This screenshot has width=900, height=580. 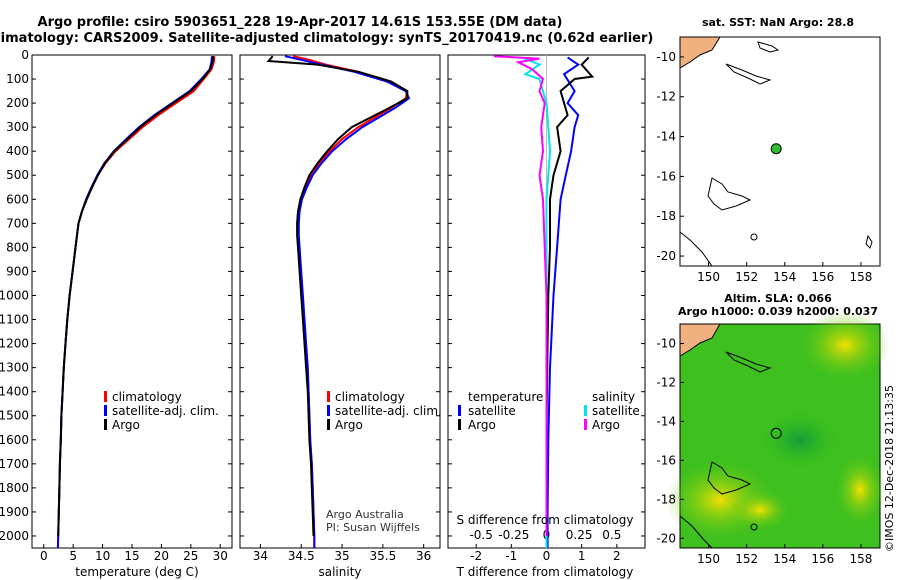 What do you see at coordinates (328, 396) in the screenshot?
I see `legend-swatch-climatology` at bounding box center [328, 396].